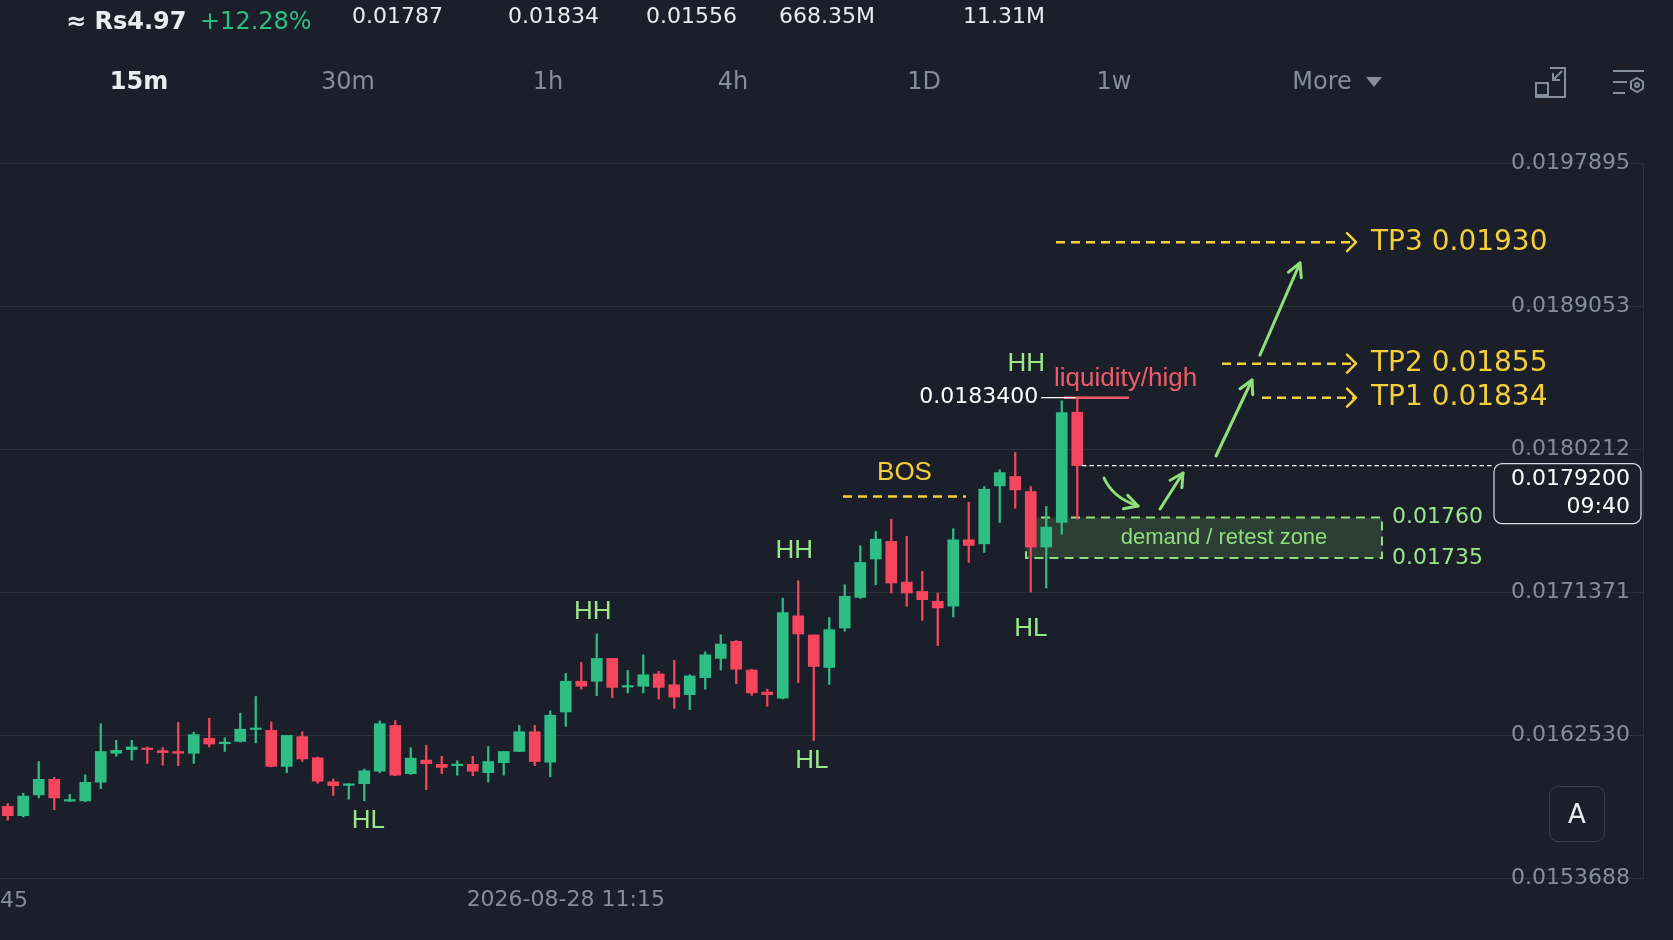  I want to click on letter-button: A, so click(1577, 814).